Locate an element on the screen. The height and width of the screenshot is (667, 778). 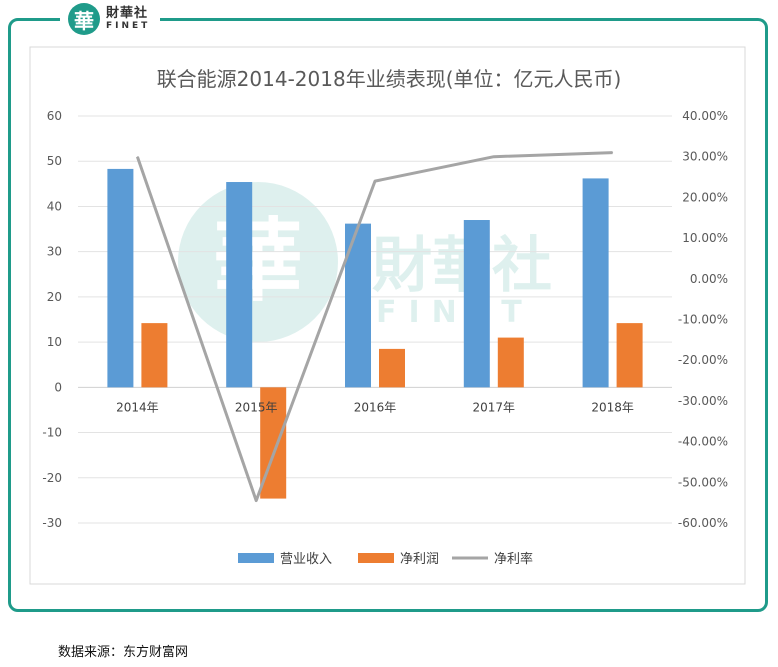
y-left-tick-label: 60 is located at coordinates (54, 116).